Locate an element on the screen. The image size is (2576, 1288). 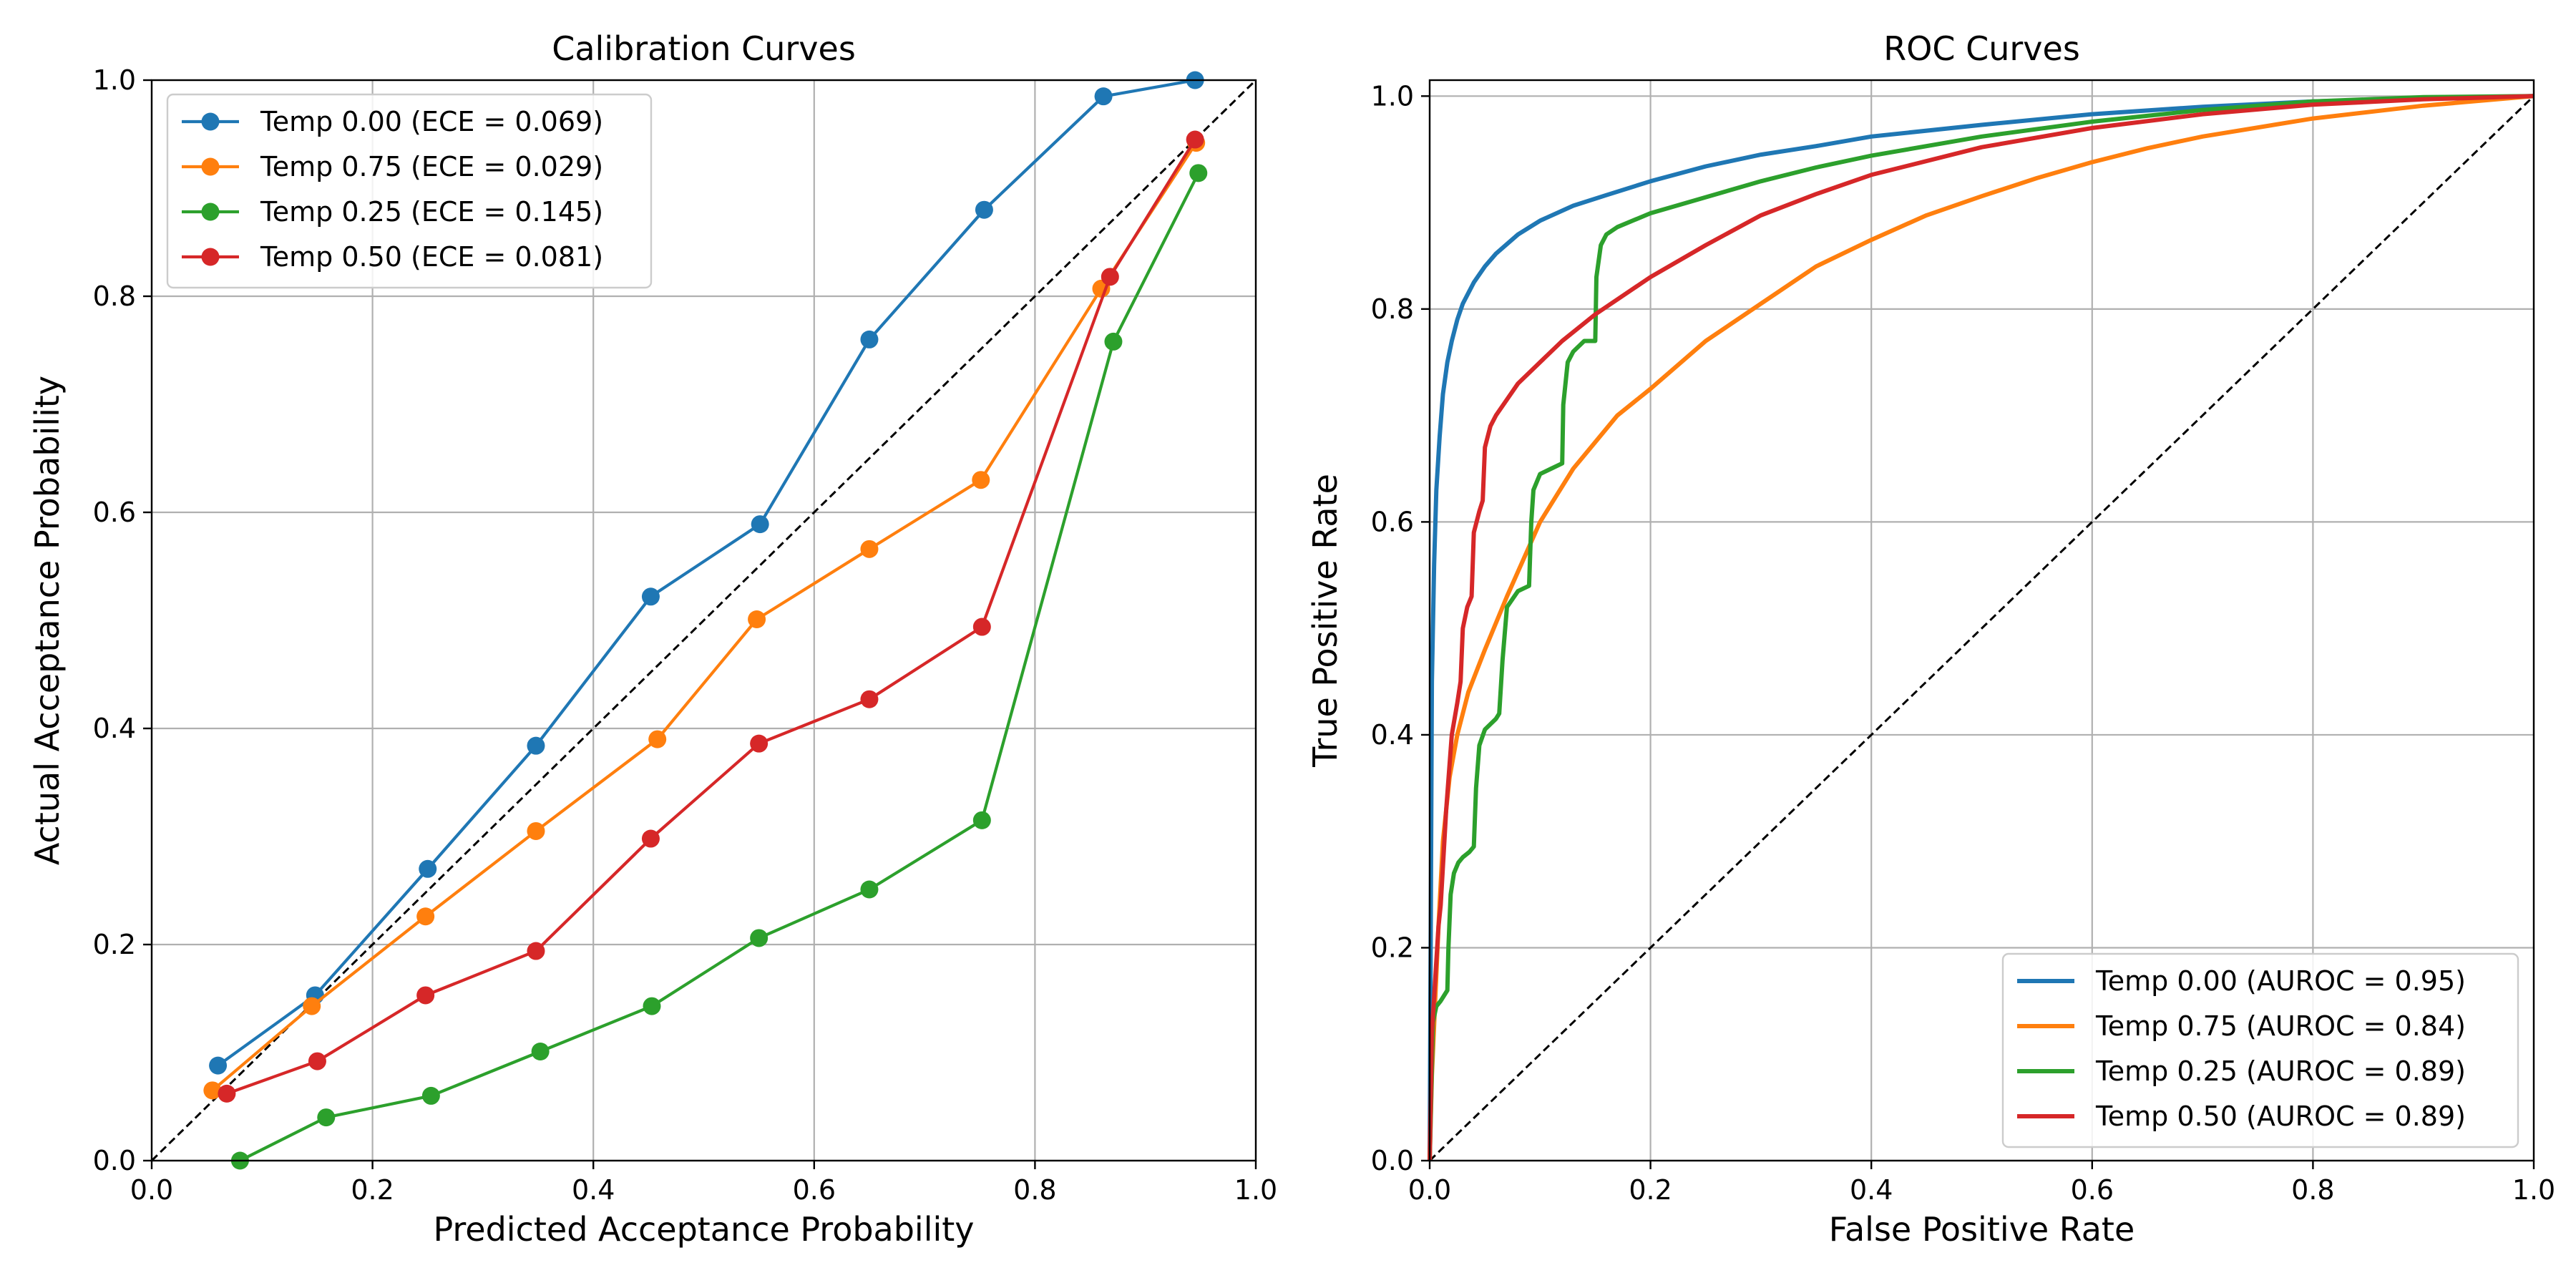
calibration-x-tick-label: 0.0 is located at coordinates (151, 1190).